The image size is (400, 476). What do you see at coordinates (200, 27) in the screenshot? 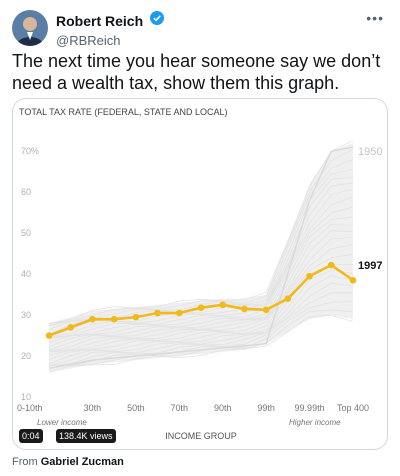
I see `tweet-header: Robert Reich @RBReich •••` at bounding box center [200, 27].